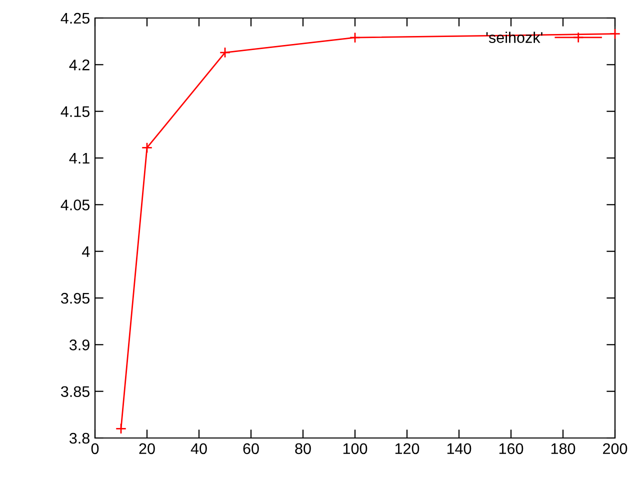  I want to click on y-tick-label: 4.15, so click(75, 112).